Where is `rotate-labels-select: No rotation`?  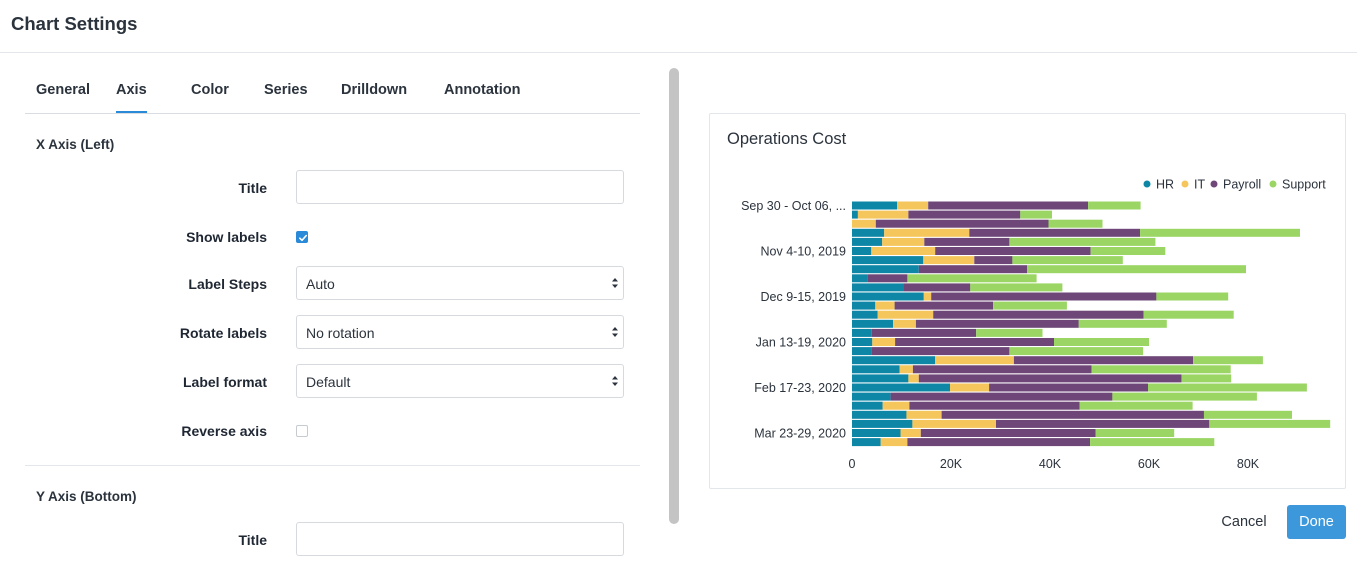 rotate-labels-select: No rotation is located at coordinates (460, 332).